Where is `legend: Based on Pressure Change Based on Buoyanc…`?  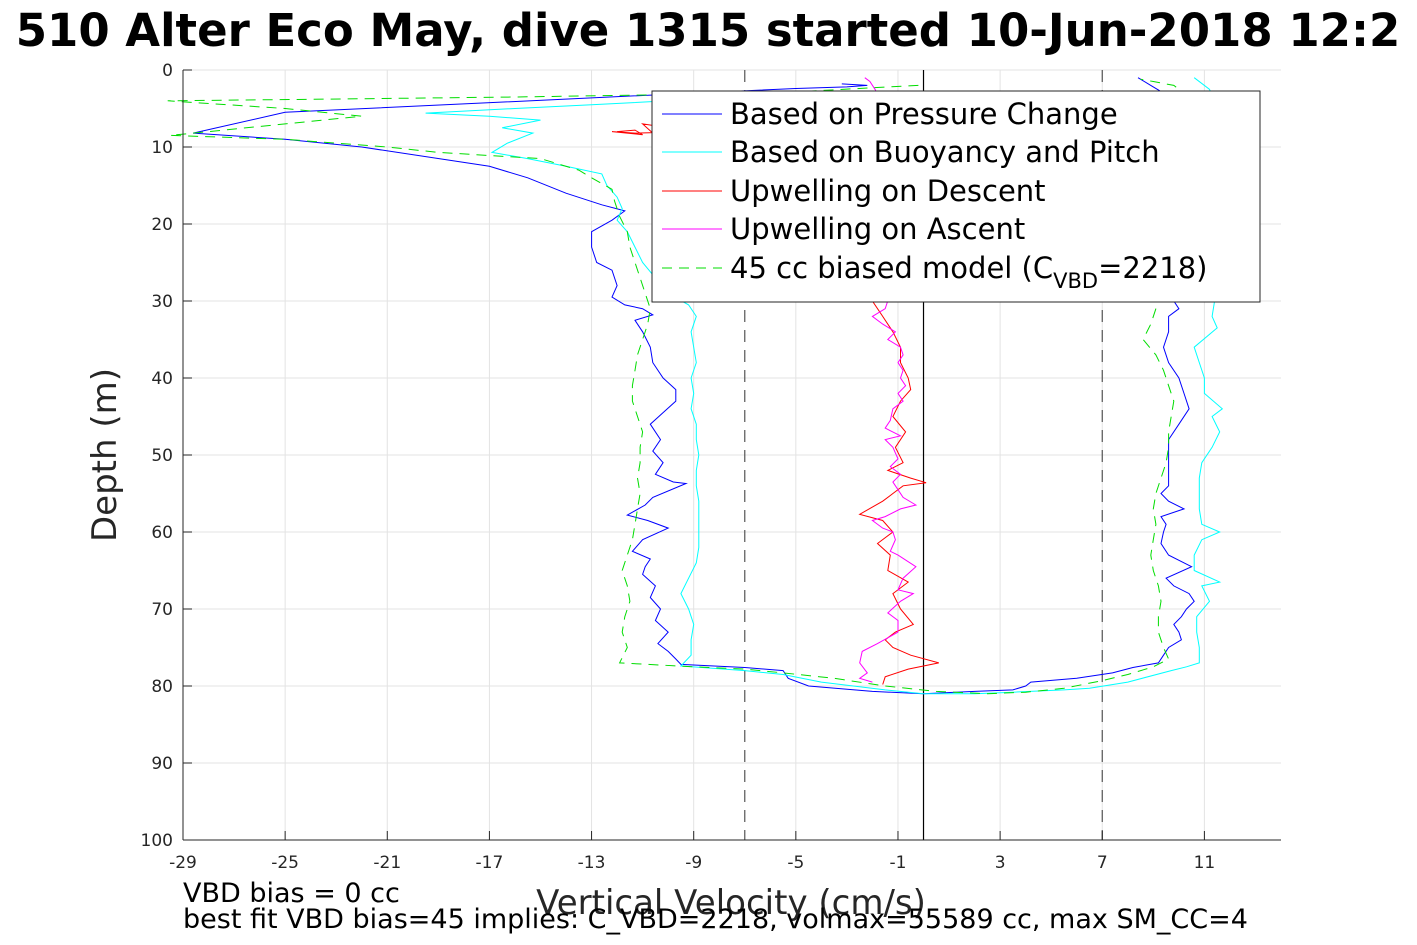
legend: Based on Pressure Change Based on Buoyanc… is located at coordinates (956, 196).